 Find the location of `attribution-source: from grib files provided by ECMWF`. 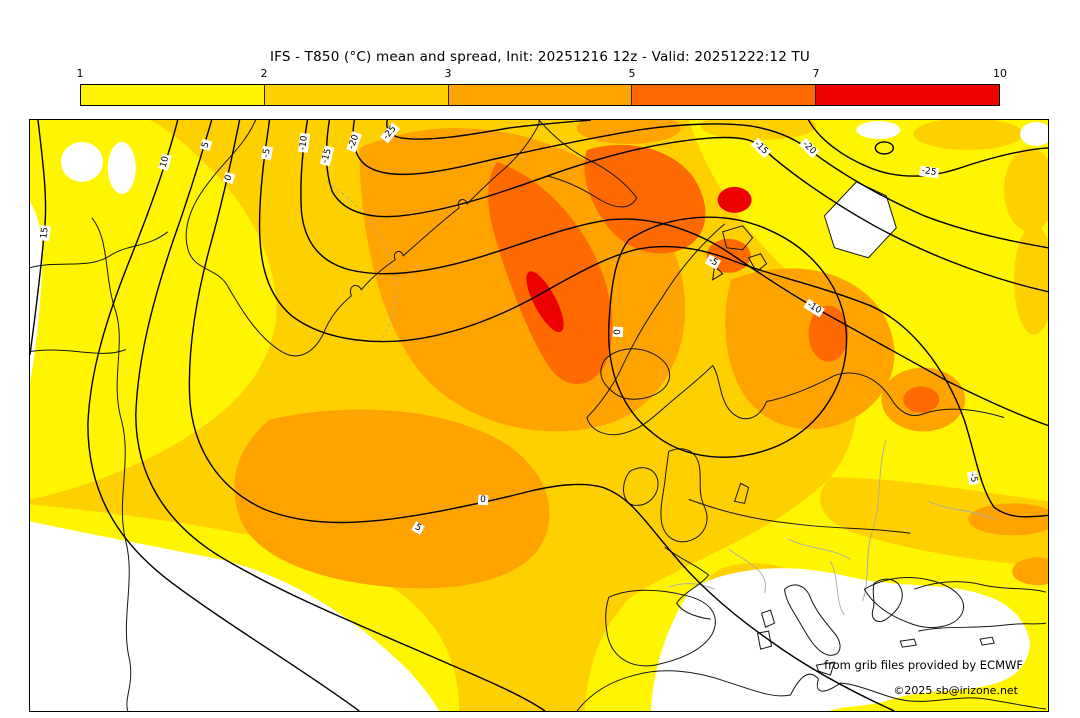

attribution-source: from grib files provided by ECMWF is located at coordinates (923, 665).